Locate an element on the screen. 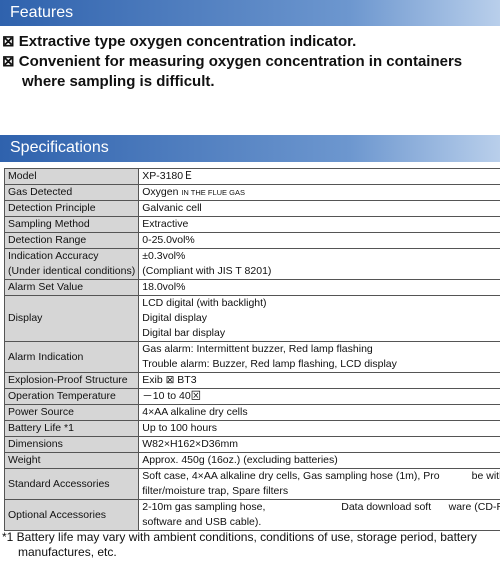 This screenshot has width=500, height=561. value-line: Digital bar display is located at coordinates (184, 333).